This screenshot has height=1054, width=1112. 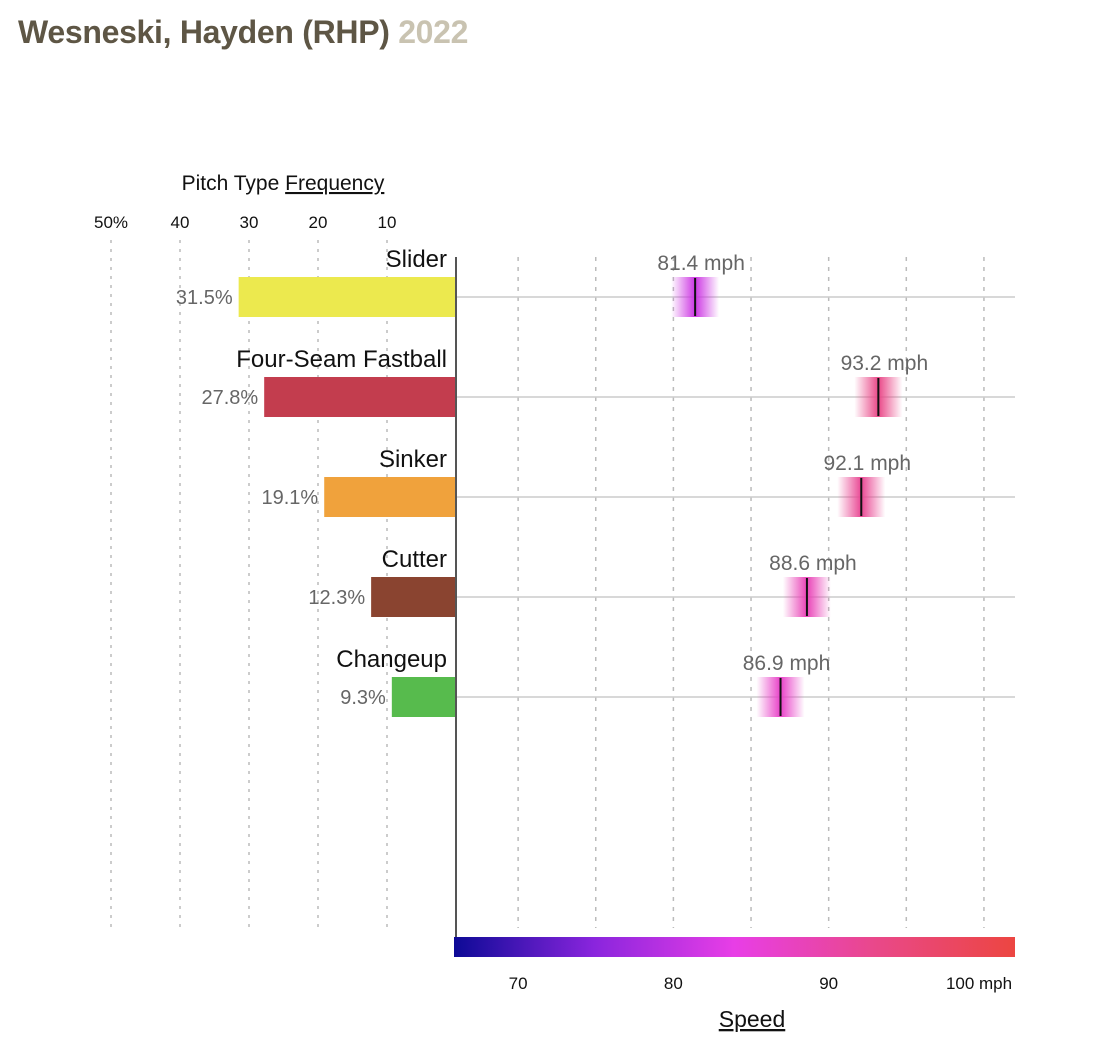 What do you see at coordinates (289, 498) in the screenshot?
I see `frequency-value-label: 19.1%` at bounding box center [289, 498].